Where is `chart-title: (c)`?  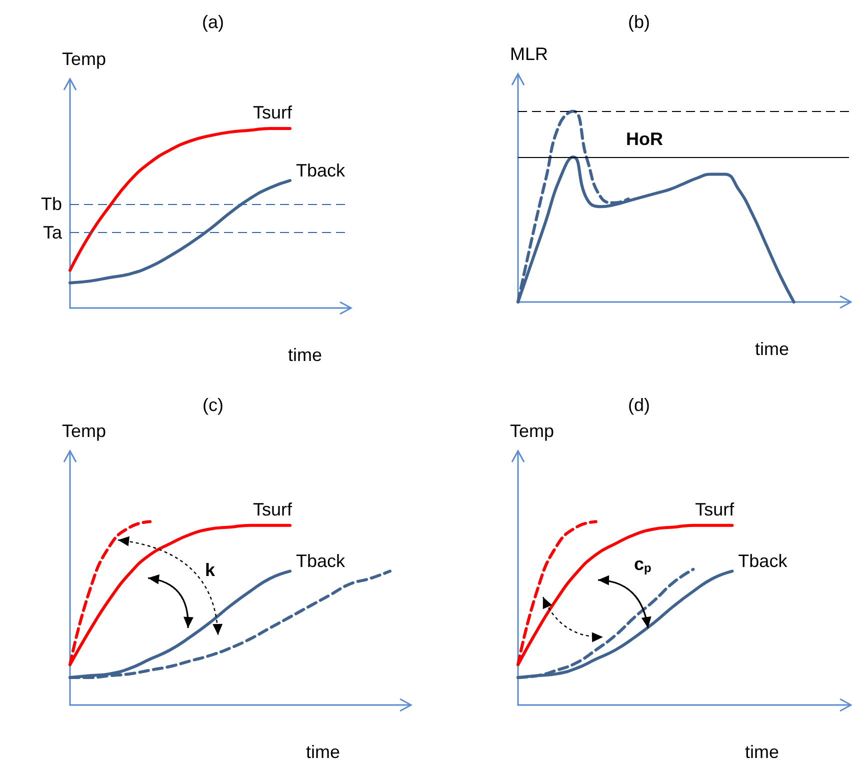 chart-title: (c) is located at coordinates (213, 405).